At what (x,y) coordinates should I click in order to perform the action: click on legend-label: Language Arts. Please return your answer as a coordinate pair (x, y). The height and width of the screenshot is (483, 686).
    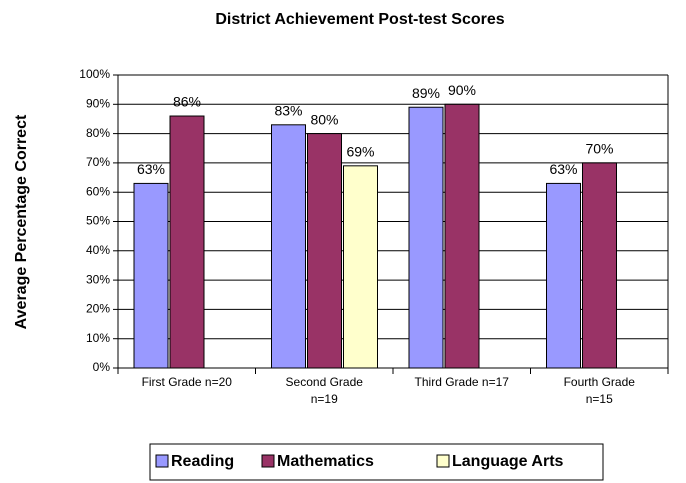
    Looking at the image, I should click on (508, 461).